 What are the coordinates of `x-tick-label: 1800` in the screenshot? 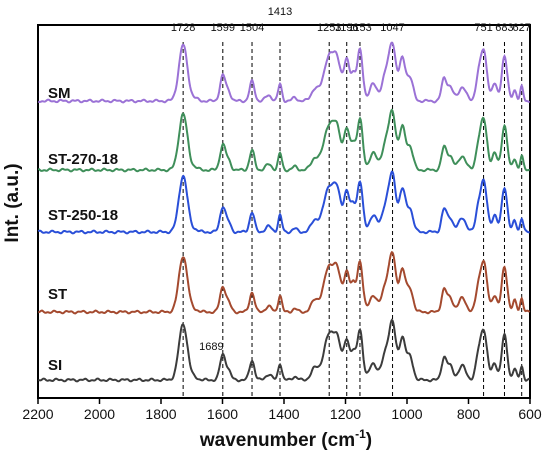 It's located at (160, 414).